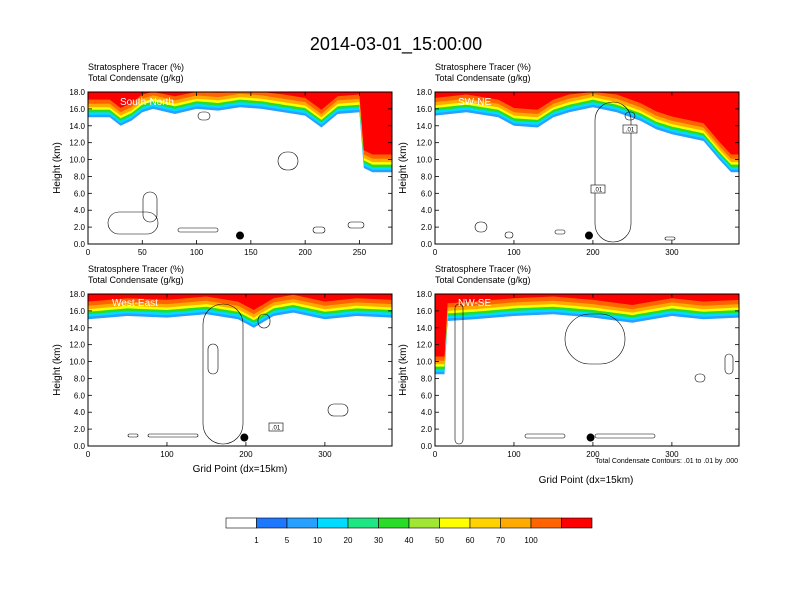 This screenshot has height=612, width=792. What do you see at coordinates (598, 189) in the screenshot?
I see `contour-label-box` at bounding box center [598, 189].